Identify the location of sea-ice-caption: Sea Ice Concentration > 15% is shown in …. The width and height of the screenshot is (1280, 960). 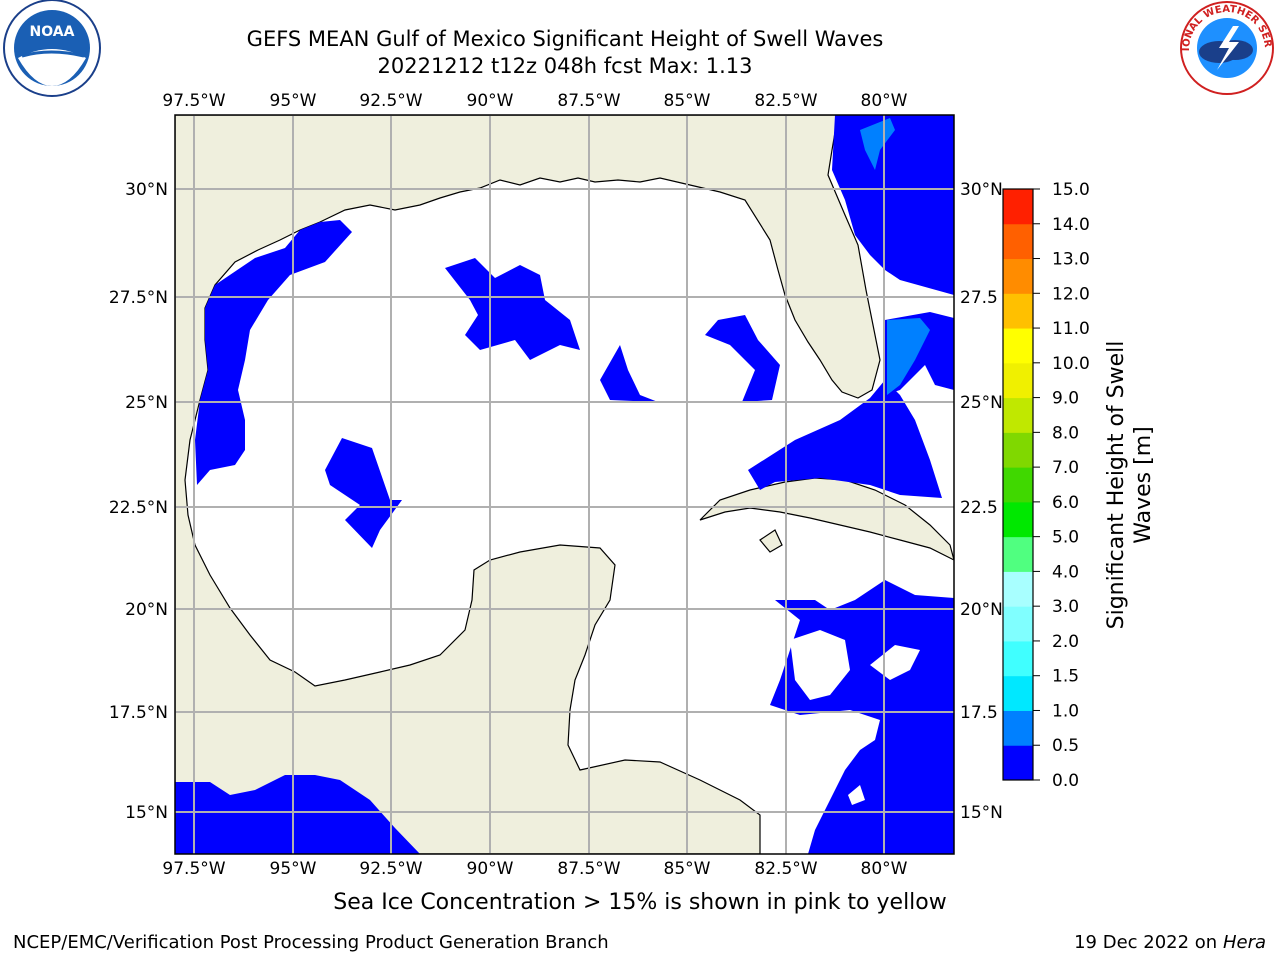
(640, 902).